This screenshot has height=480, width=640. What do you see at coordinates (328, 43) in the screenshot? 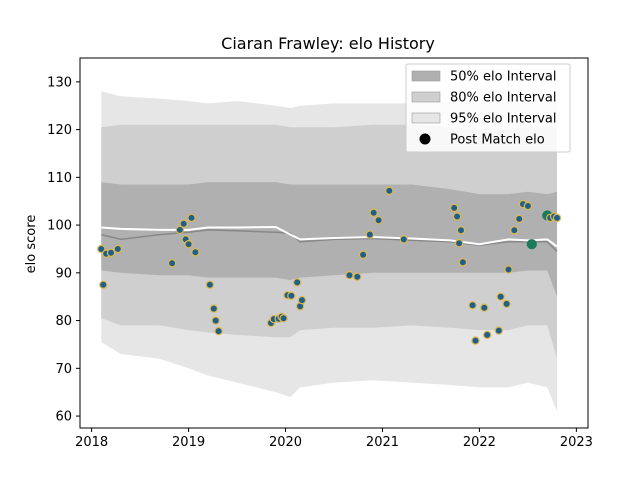
I see `chart-title: Ciaran Frawley: elo History` at bounding box center [328, 43].